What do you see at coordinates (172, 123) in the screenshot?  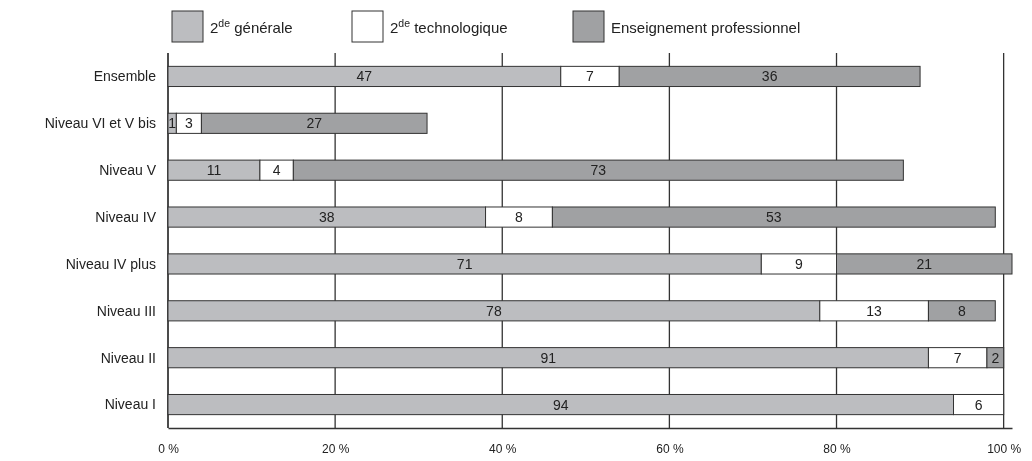 I see `data-label: 1` at bounding box center [172, 123].